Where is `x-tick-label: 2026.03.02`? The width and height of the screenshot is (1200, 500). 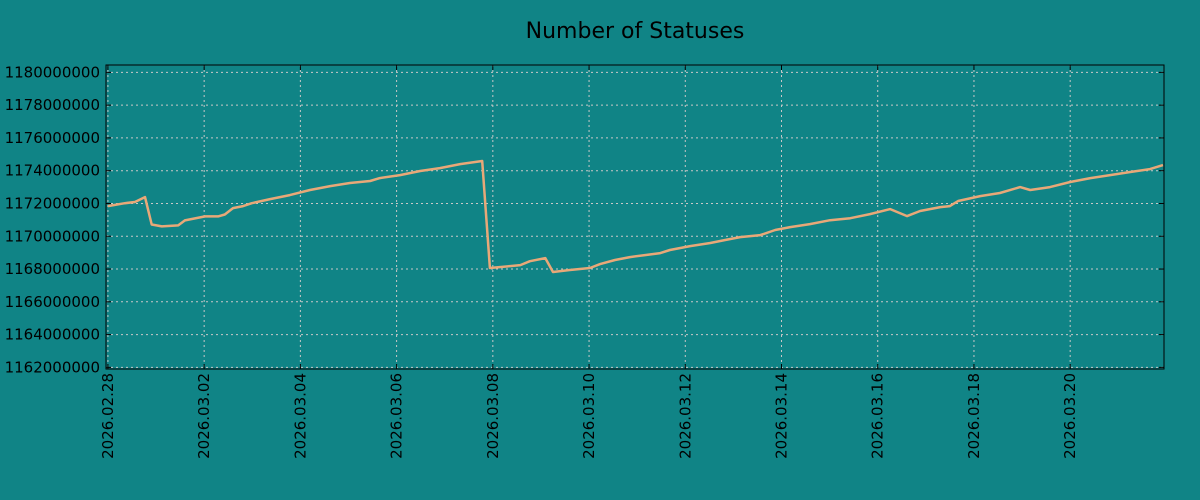
x-tick-label: 2026.03.02 is located at coordinates (204, 416).